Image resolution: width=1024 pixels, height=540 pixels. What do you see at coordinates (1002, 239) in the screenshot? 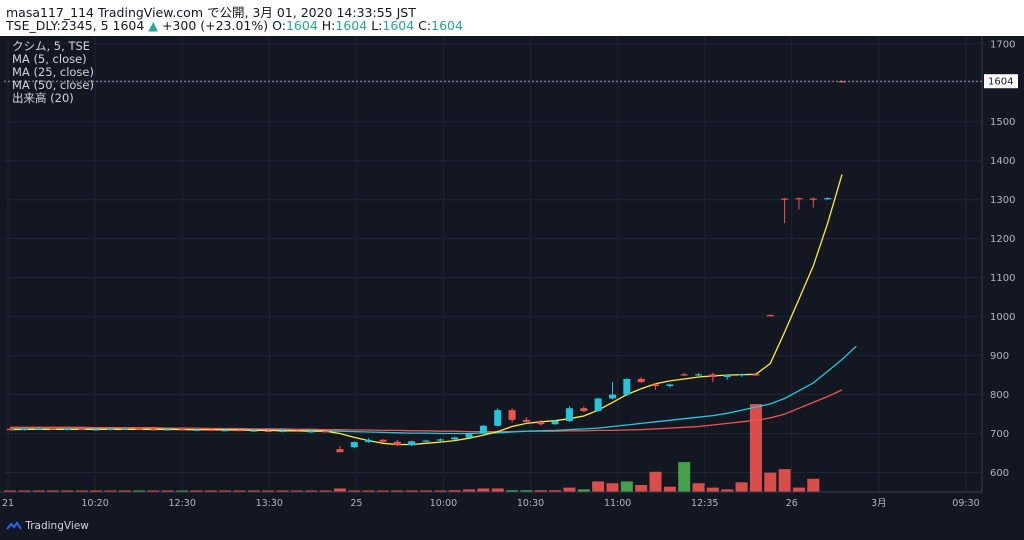
I see `price-tick-label: 1200` at bounding box center [1002, 239].